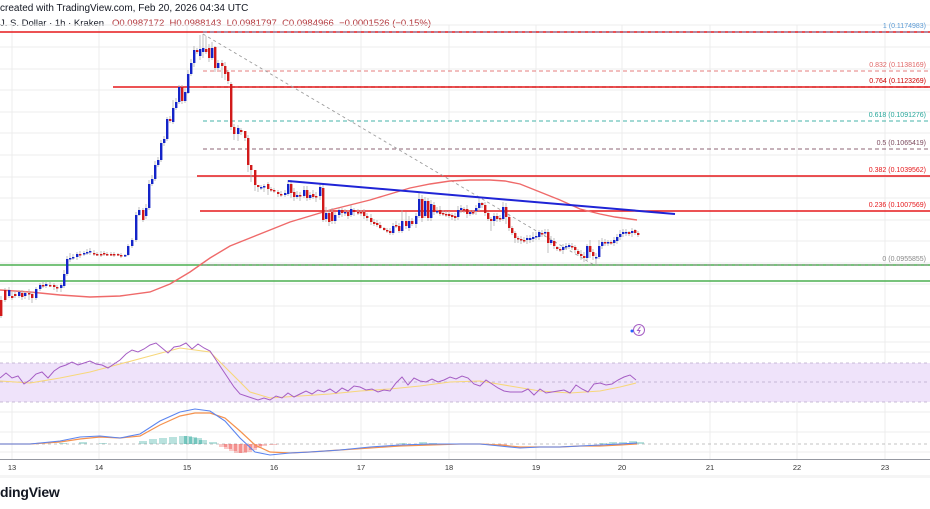 The height and width of the screenshot is (509, 930). I want to click on svg-text: 22, so click(797, 467).